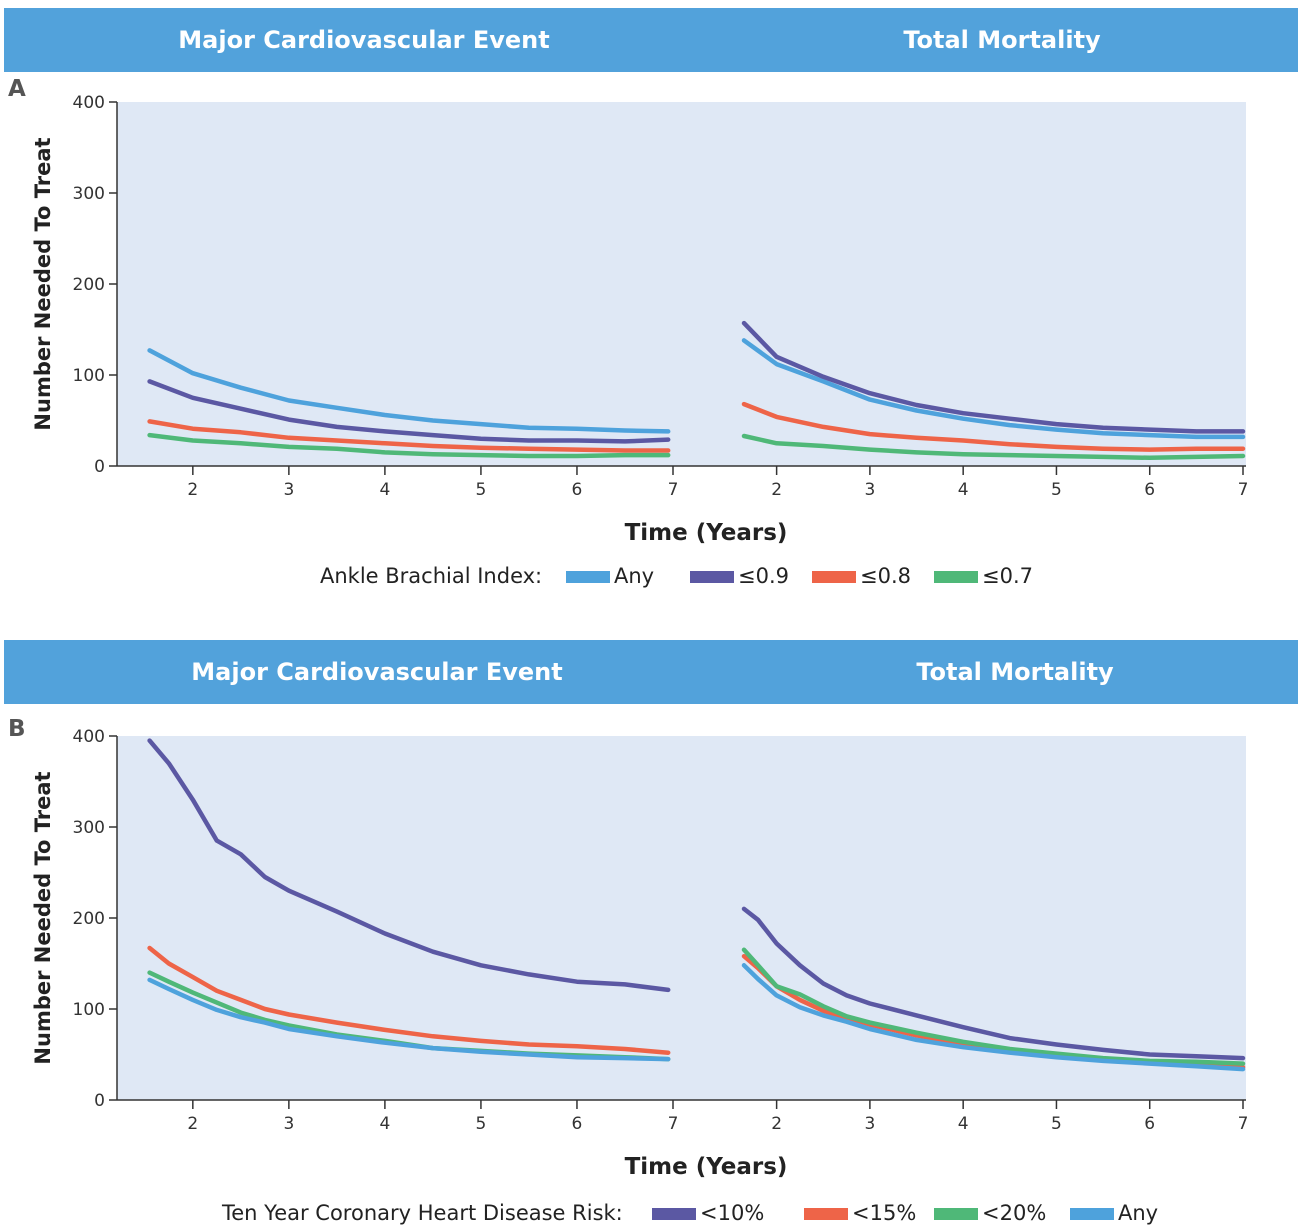 The image size is (1299, 1229). Describe the element at coordinates (983, 576) in the screenshot. I see `legend-a-item-07: ≤0.7` at that location.